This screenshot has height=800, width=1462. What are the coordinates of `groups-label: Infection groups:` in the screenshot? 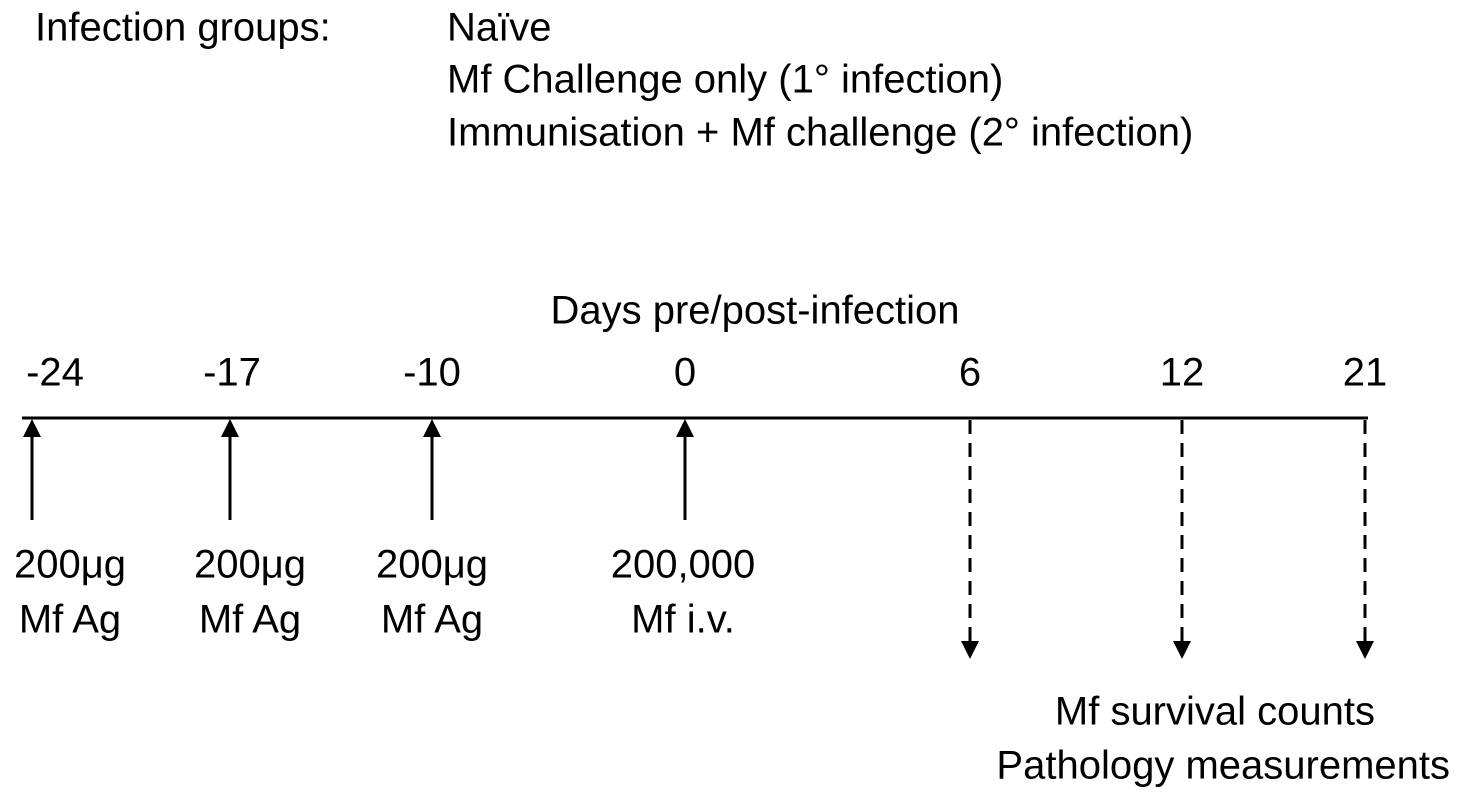 It's located at (183, 28).